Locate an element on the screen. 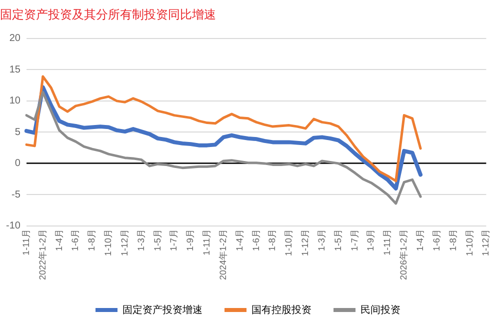 This screenshot has height=325, width=500. x-tick-label: 2024年1-2月 is located at coordinates (223, 254).